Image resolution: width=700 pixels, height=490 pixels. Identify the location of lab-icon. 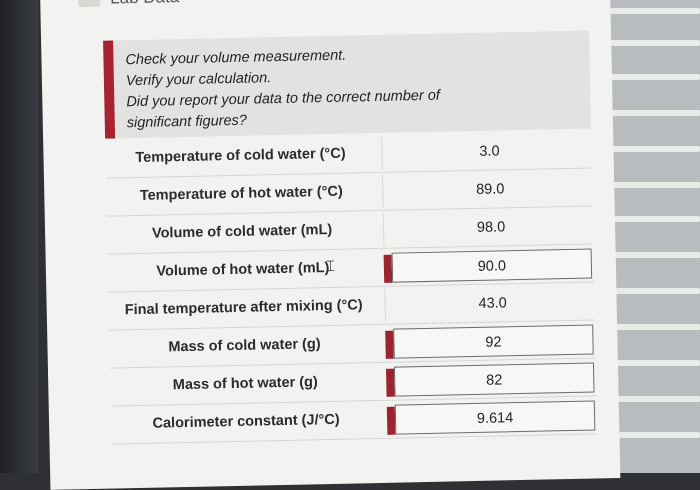
(89, 4).